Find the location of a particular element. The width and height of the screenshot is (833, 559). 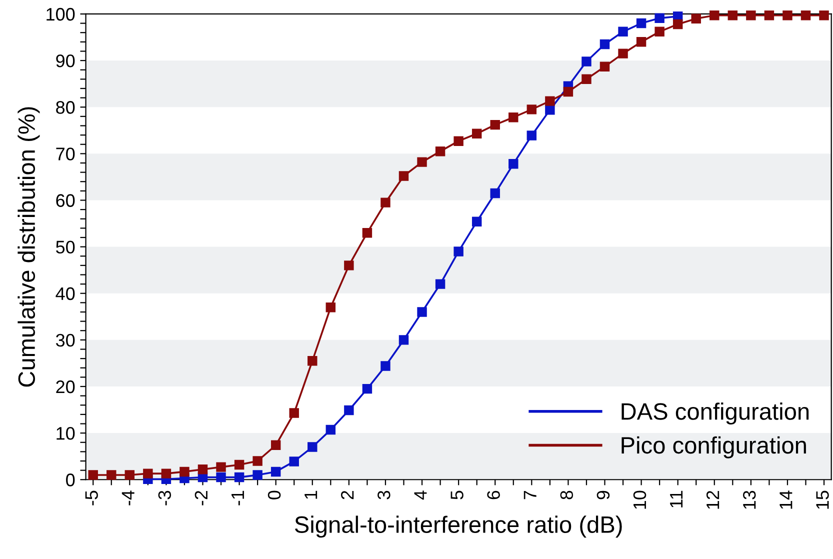

x-tick-label: -1 is located at coordinates (238, 498).